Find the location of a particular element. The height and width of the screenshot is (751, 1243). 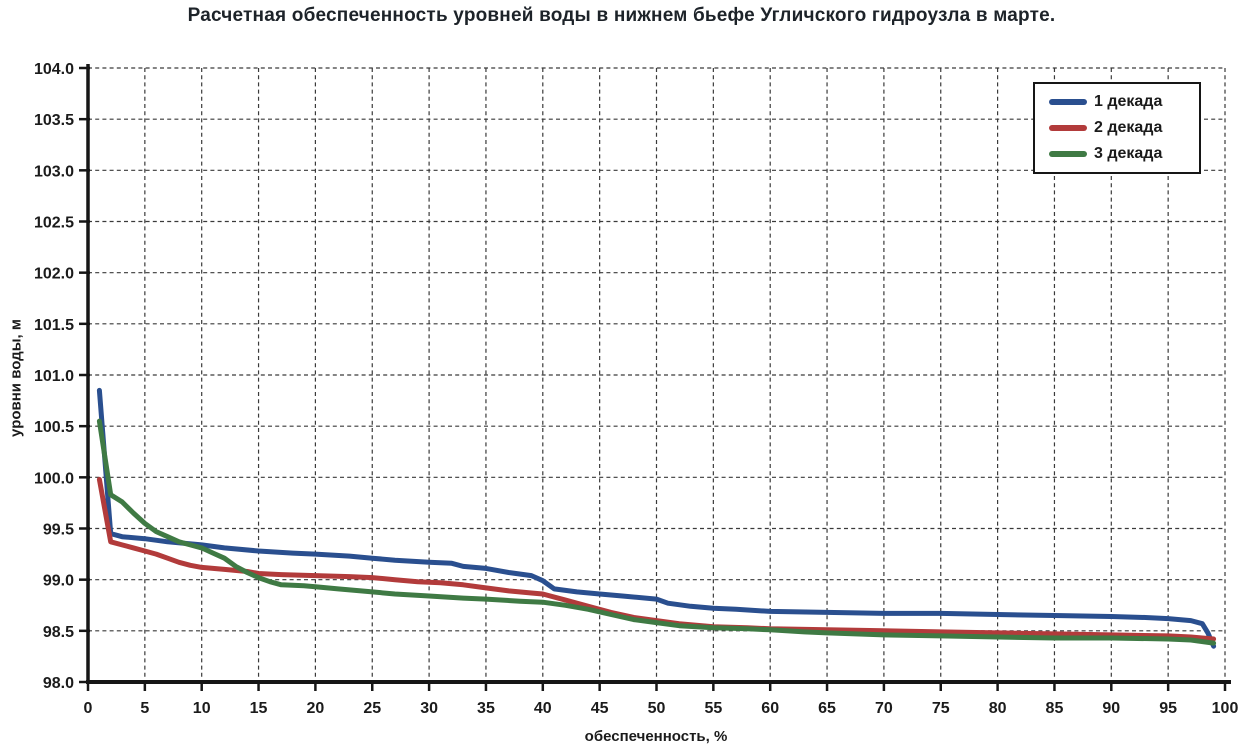

y-tick-label: 104.0 is located at coordinates (54, 69).